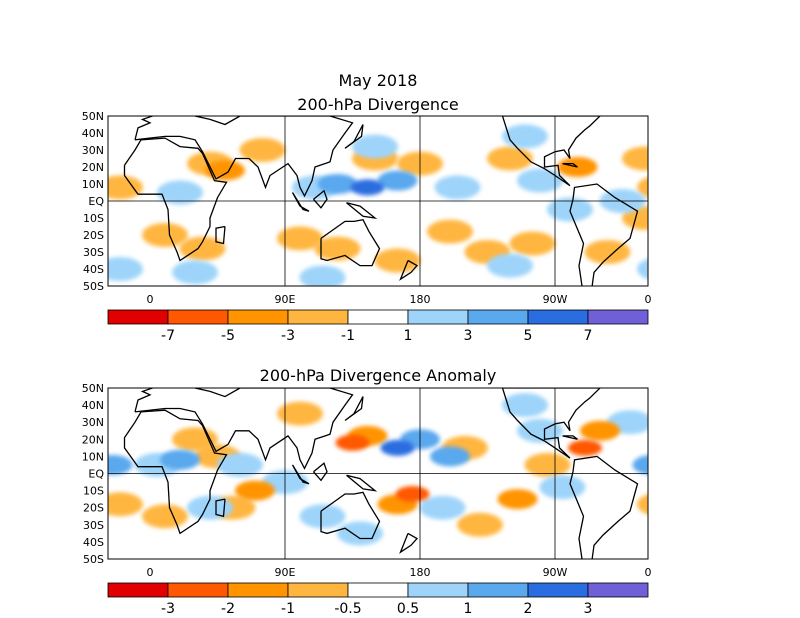  What do you see at coordinates (93, 422) in the screenshot?
I see `lat-tick-label: 30N` at bounding box center [93, 422].